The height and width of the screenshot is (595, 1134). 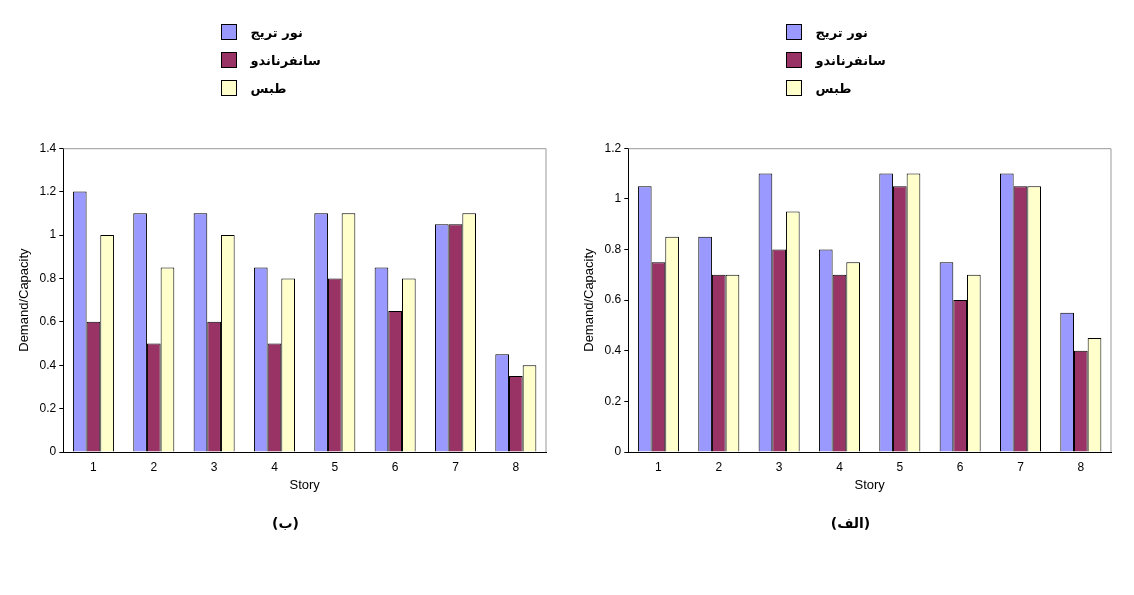 I want to click on text: (ب), so click(x=285, y=523).